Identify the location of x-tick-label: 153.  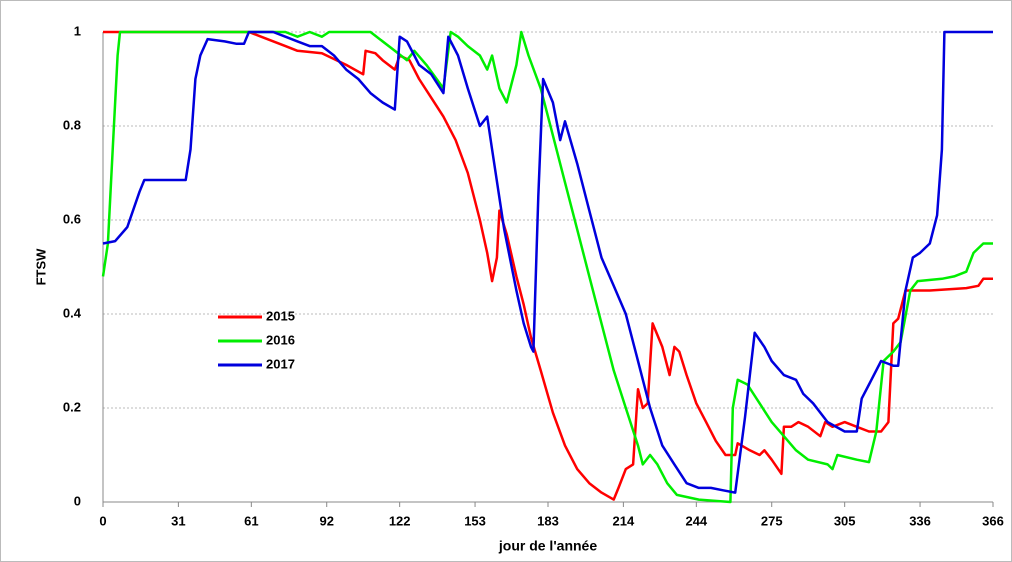
(475, 520).